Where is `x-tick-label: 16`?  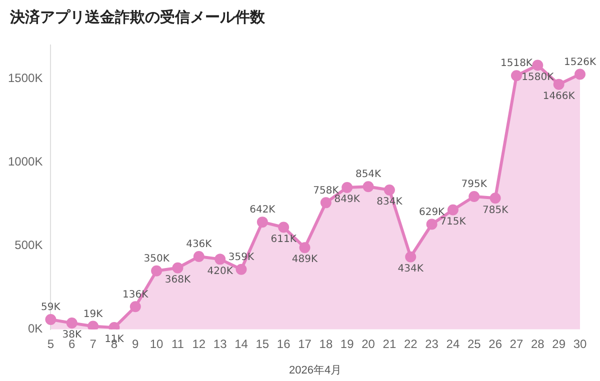 x-tick-label: 16 is located at coordinates (283, 343).